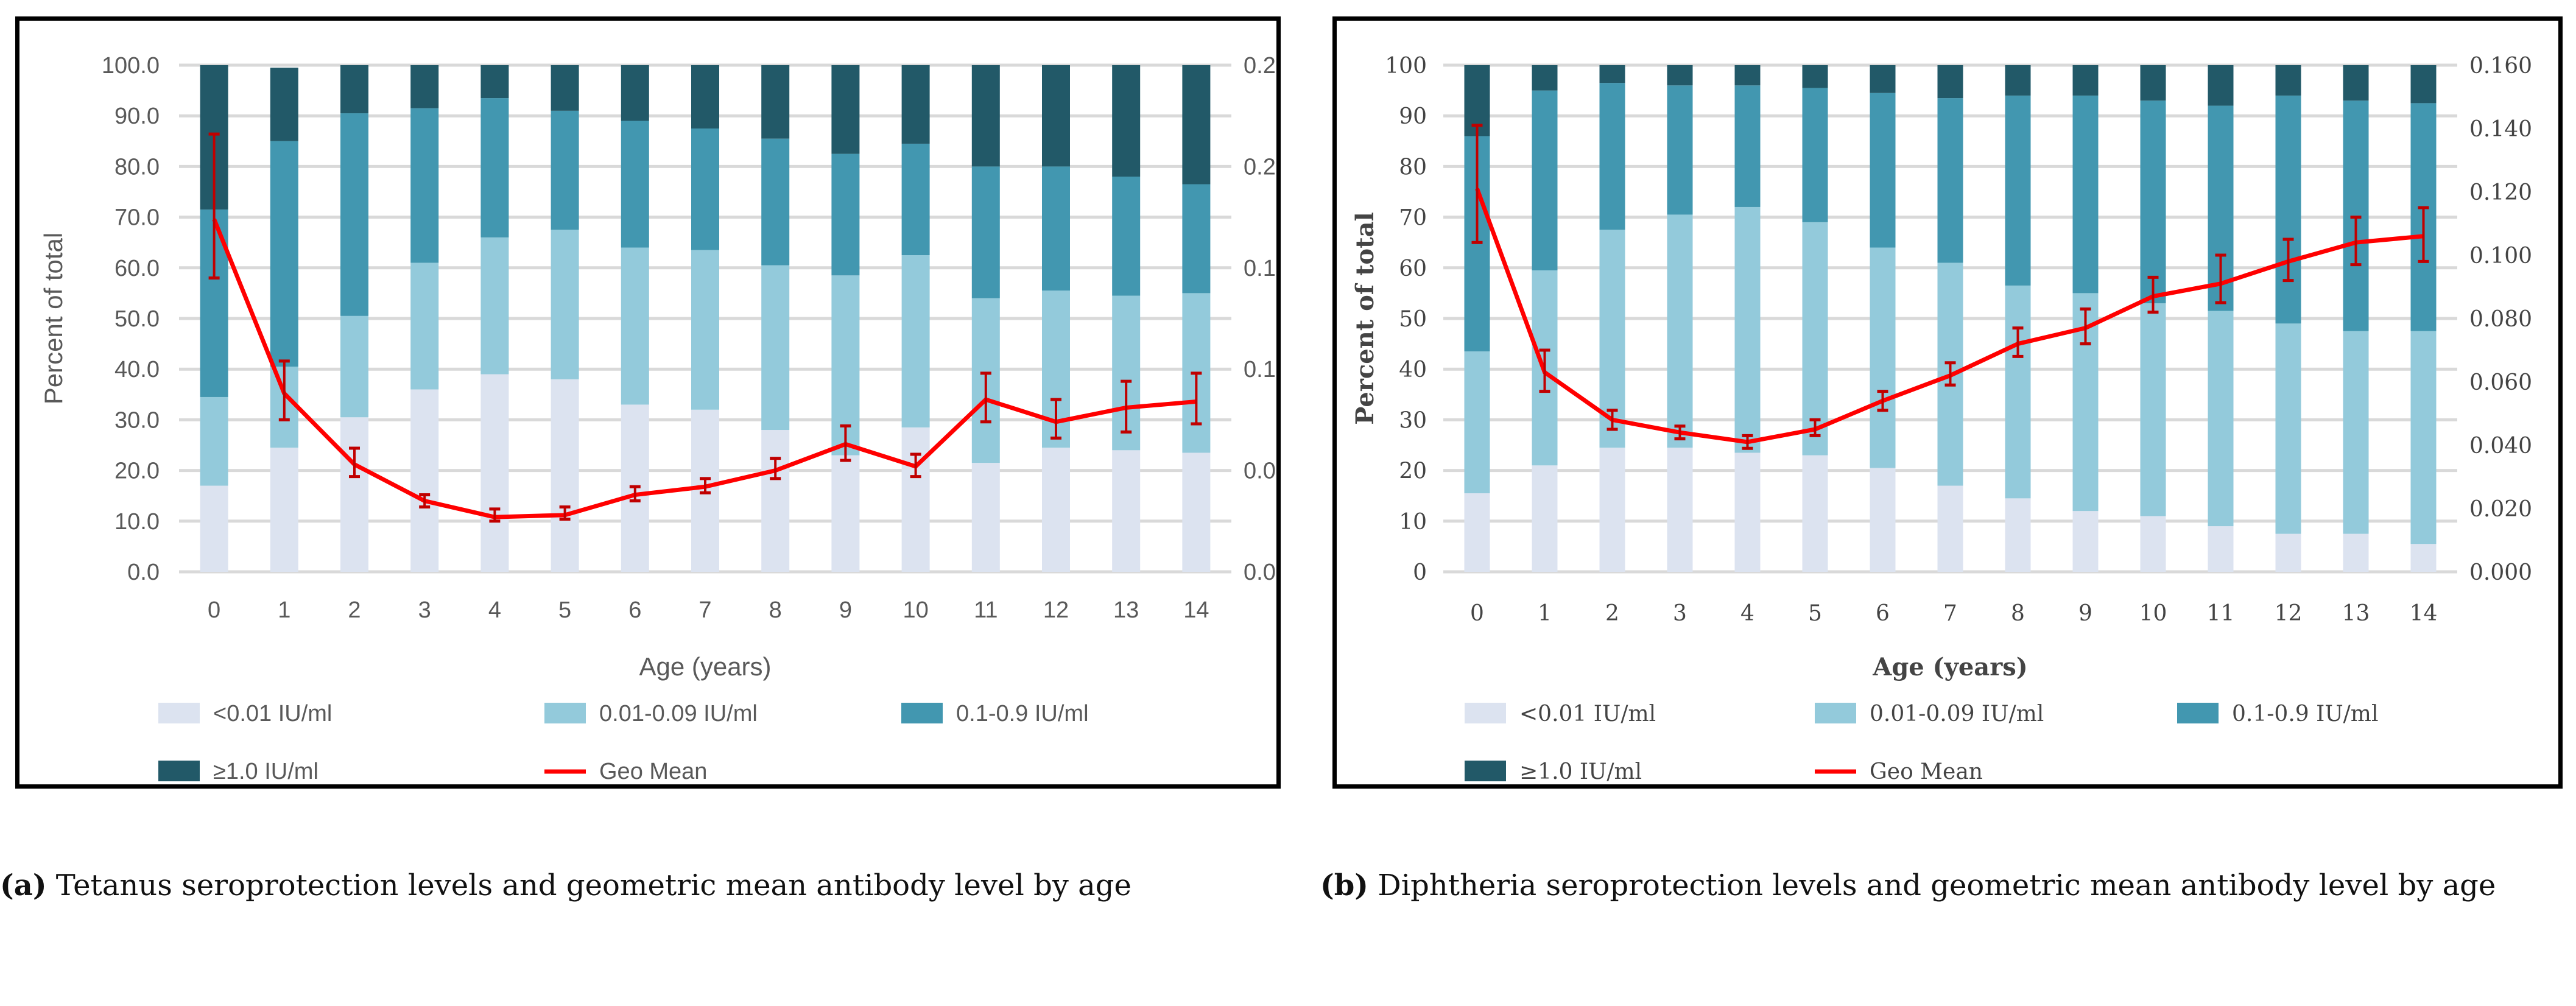 This screenshot has height=1006, width=2576. What do you see at coordinates (1957, 714) in the screenshot?
I see `legend-label: 0.01-0.09 IU/ml` at bounding box center [1957, 714].